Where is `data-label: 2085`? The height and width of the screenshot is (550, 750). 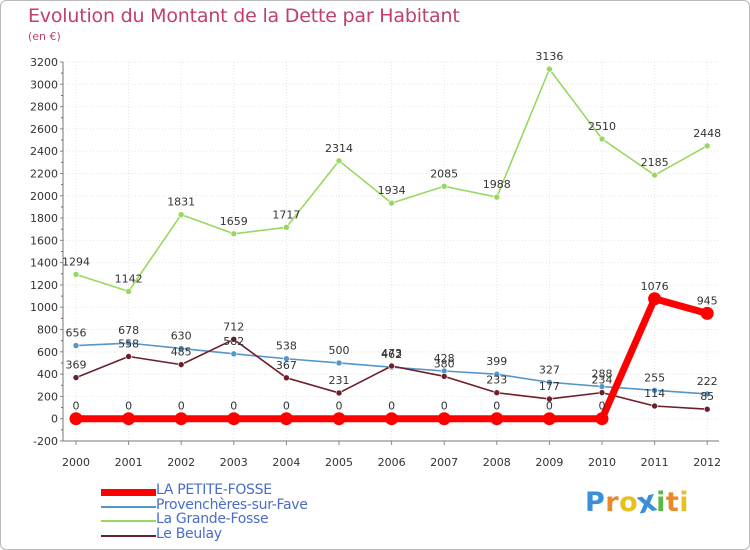
data-label: 2085 is located at coordinates (444, 173).